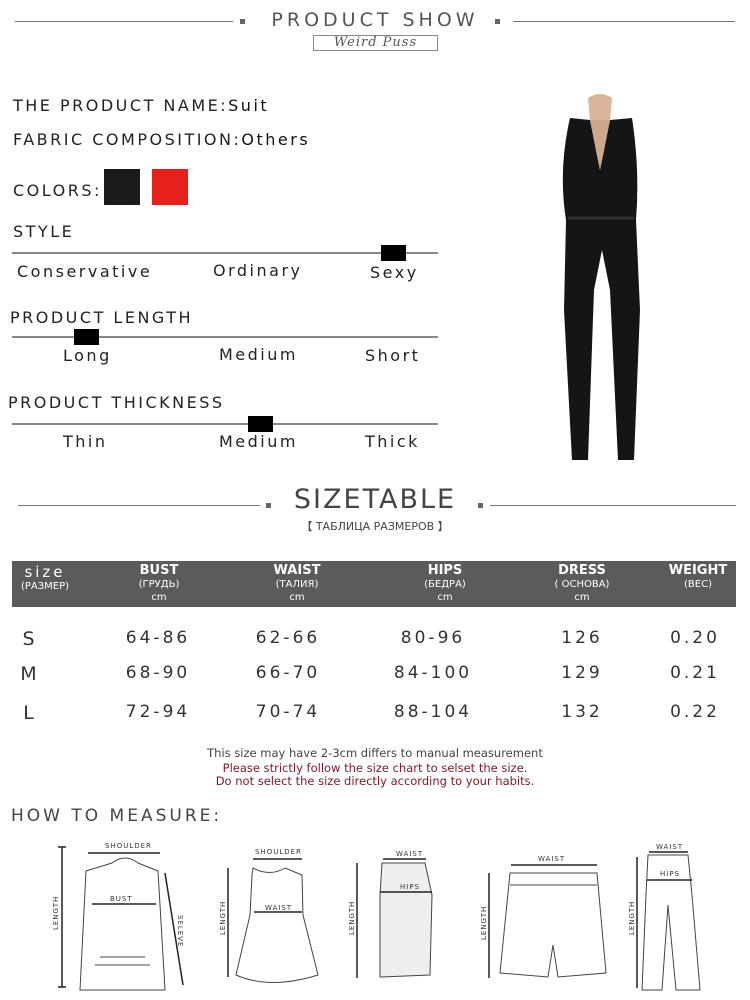  What do you see at coordinates (582, 712) in the screenshot?
I see `cell-dress: 132` at bounding box center [582, 712].